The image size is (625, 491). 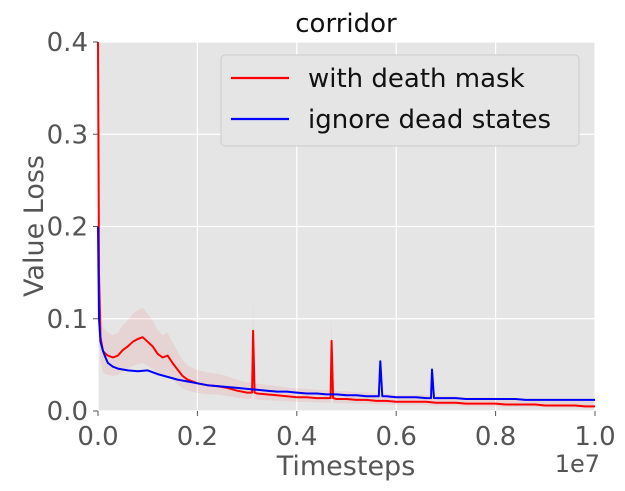 I want to click on y-tick-label: 0.4, so click(x=67, y=43).